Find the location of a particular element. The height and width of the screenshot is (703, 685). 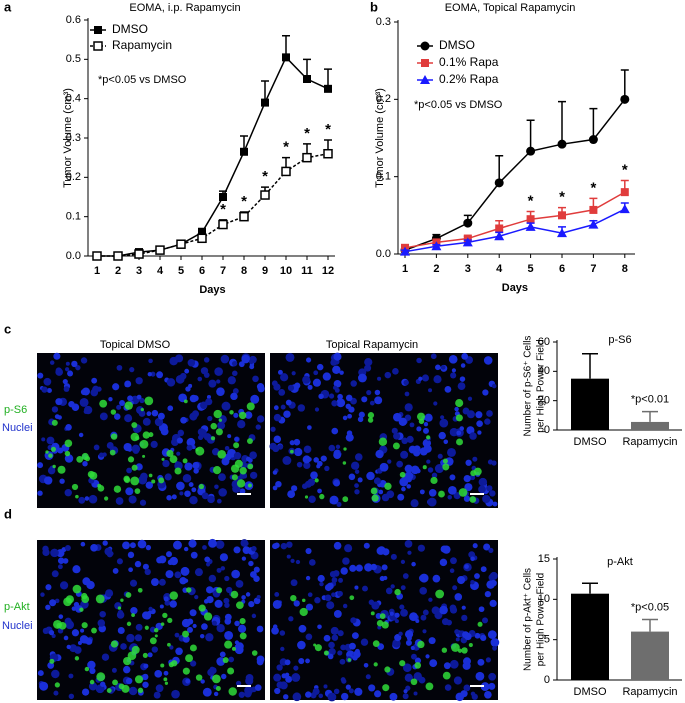

legend-label: 0.2% Rapa is located at coordinates (469, 79).